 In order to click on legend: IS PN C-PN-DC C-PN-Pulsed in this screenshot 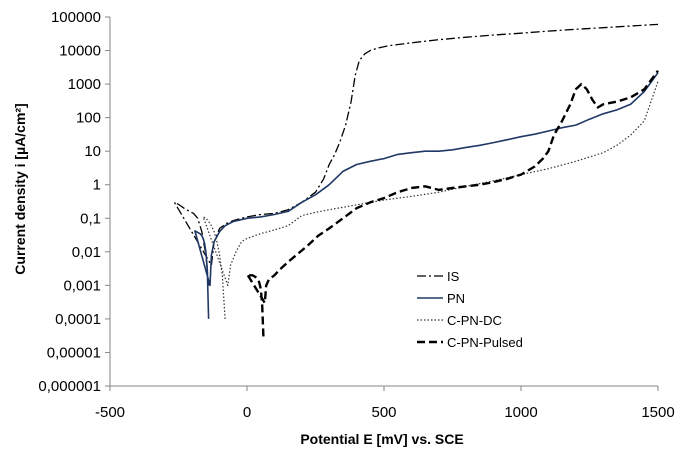, I will do `click(470, 309)`.